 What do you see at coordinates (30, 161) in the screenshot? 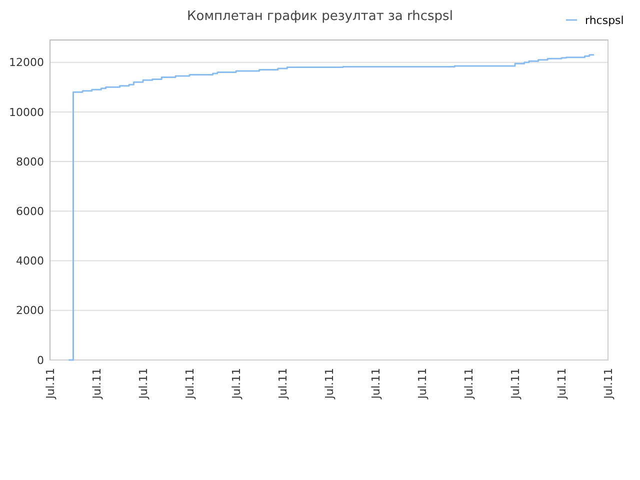
I see `y-tick-label: 8000` at bounding box center [30, 161].